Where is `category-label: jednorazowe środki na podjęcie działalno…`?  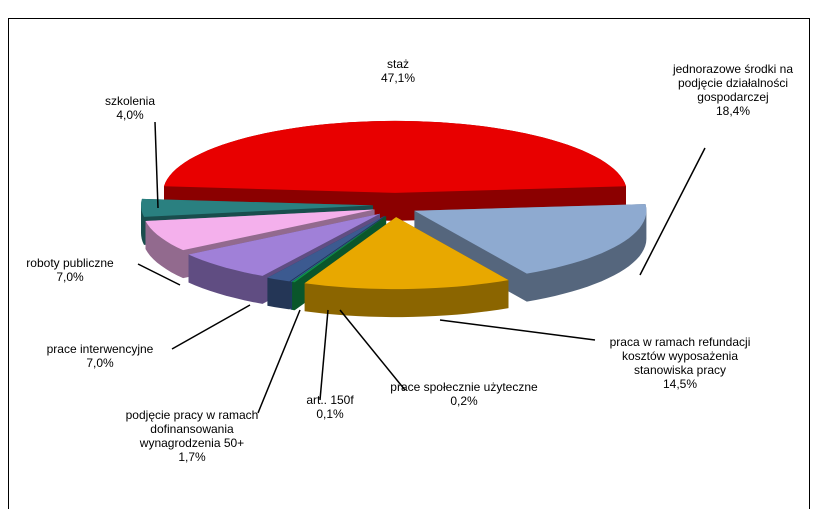 category-label: jednorazowe środki na podjęcie działalno… is located at coordinates (733, 83).